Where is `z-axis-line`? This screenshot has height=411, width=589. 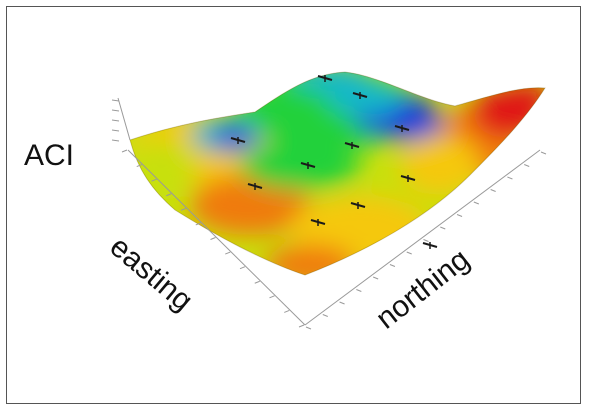
z-axis-line is located at coordinates (124, 119).